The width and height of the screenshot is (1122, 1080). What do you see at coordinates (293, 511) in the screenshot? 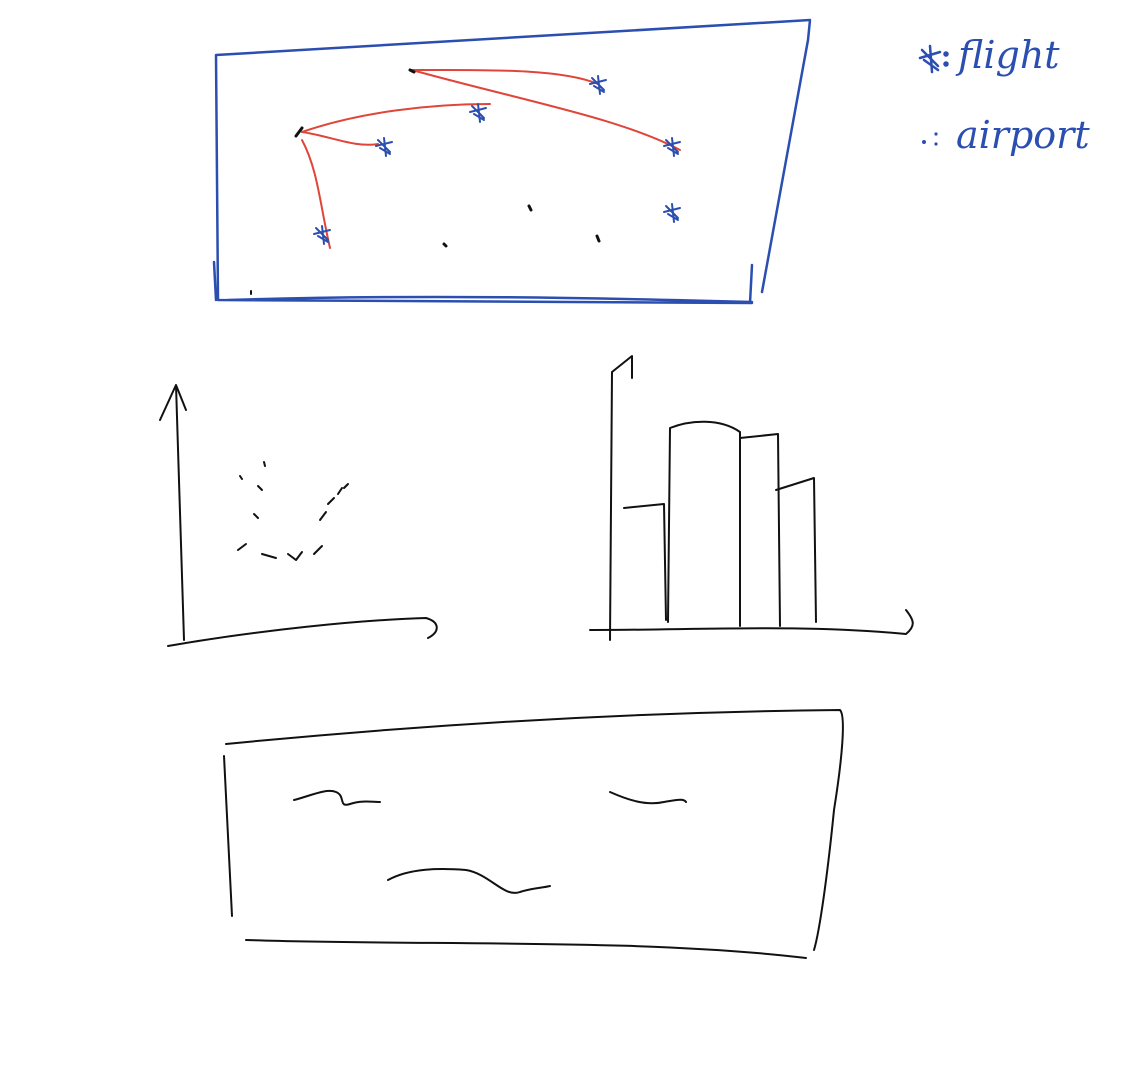
I see `scatter-points` at bounding box center [293, 511].